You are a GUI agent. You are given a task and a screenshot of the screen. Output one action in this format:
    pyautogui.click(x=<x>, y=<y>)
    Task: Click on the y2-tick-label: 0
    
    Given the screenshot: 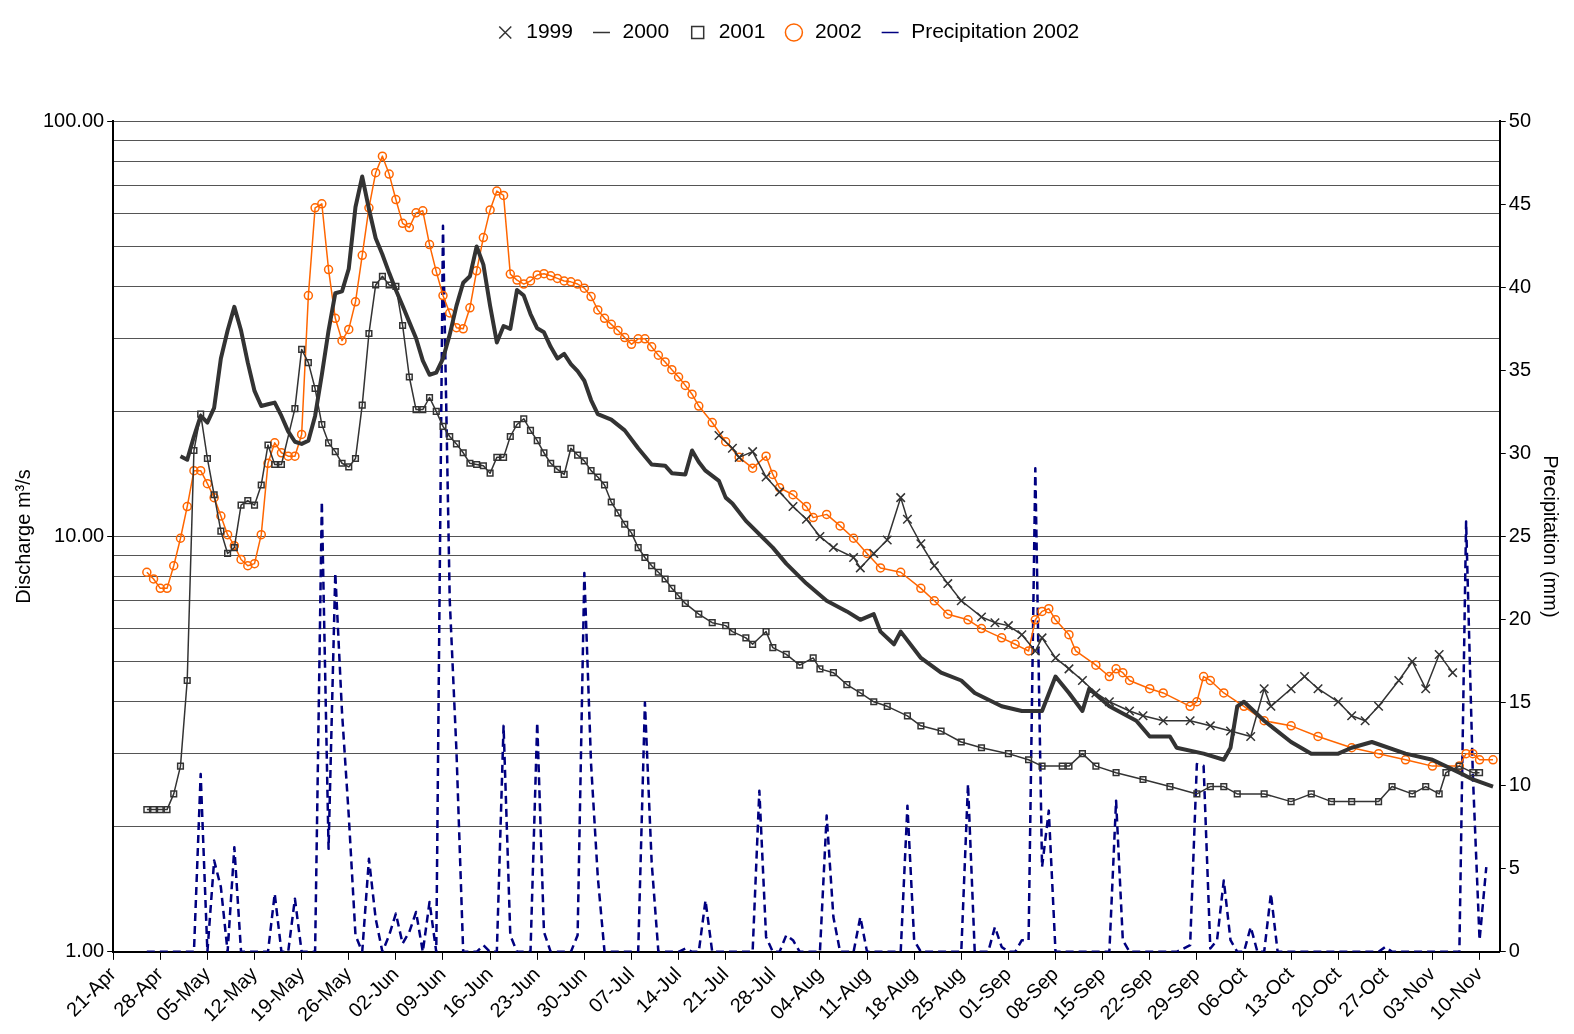 What is the action you would take?
    pyautogui.click(x=1514, y=950)
    